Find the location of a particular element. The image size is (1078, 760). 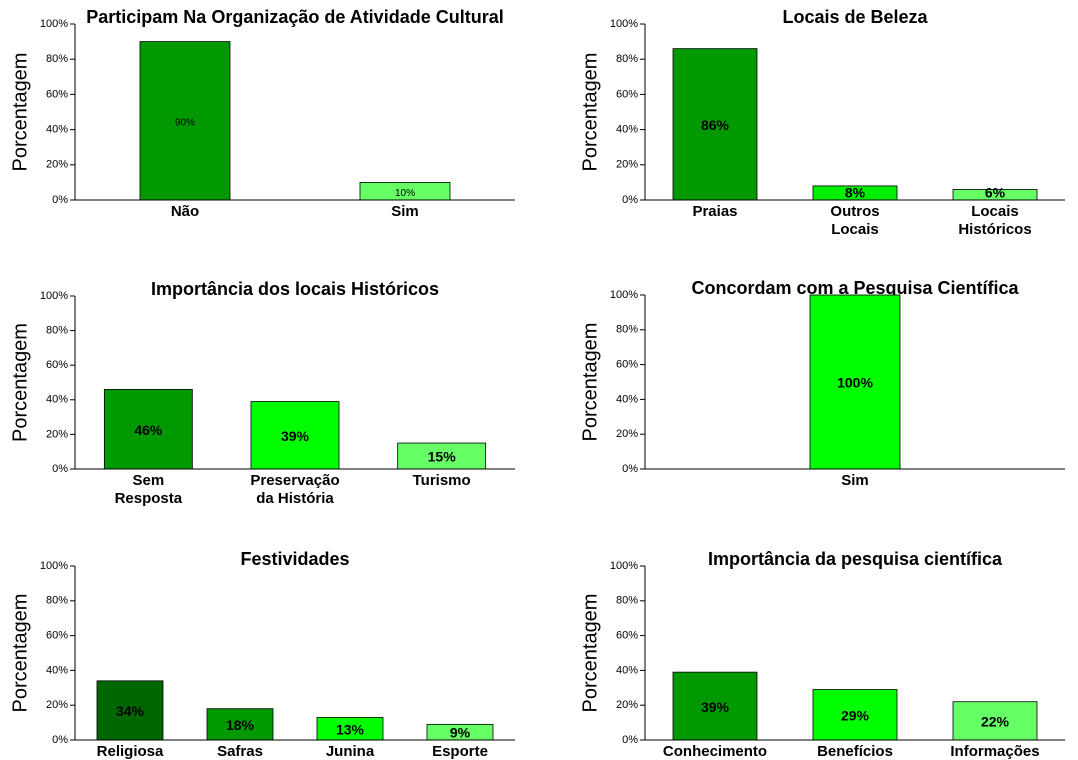

value-label: 22% is located at coordinates (995, 722).